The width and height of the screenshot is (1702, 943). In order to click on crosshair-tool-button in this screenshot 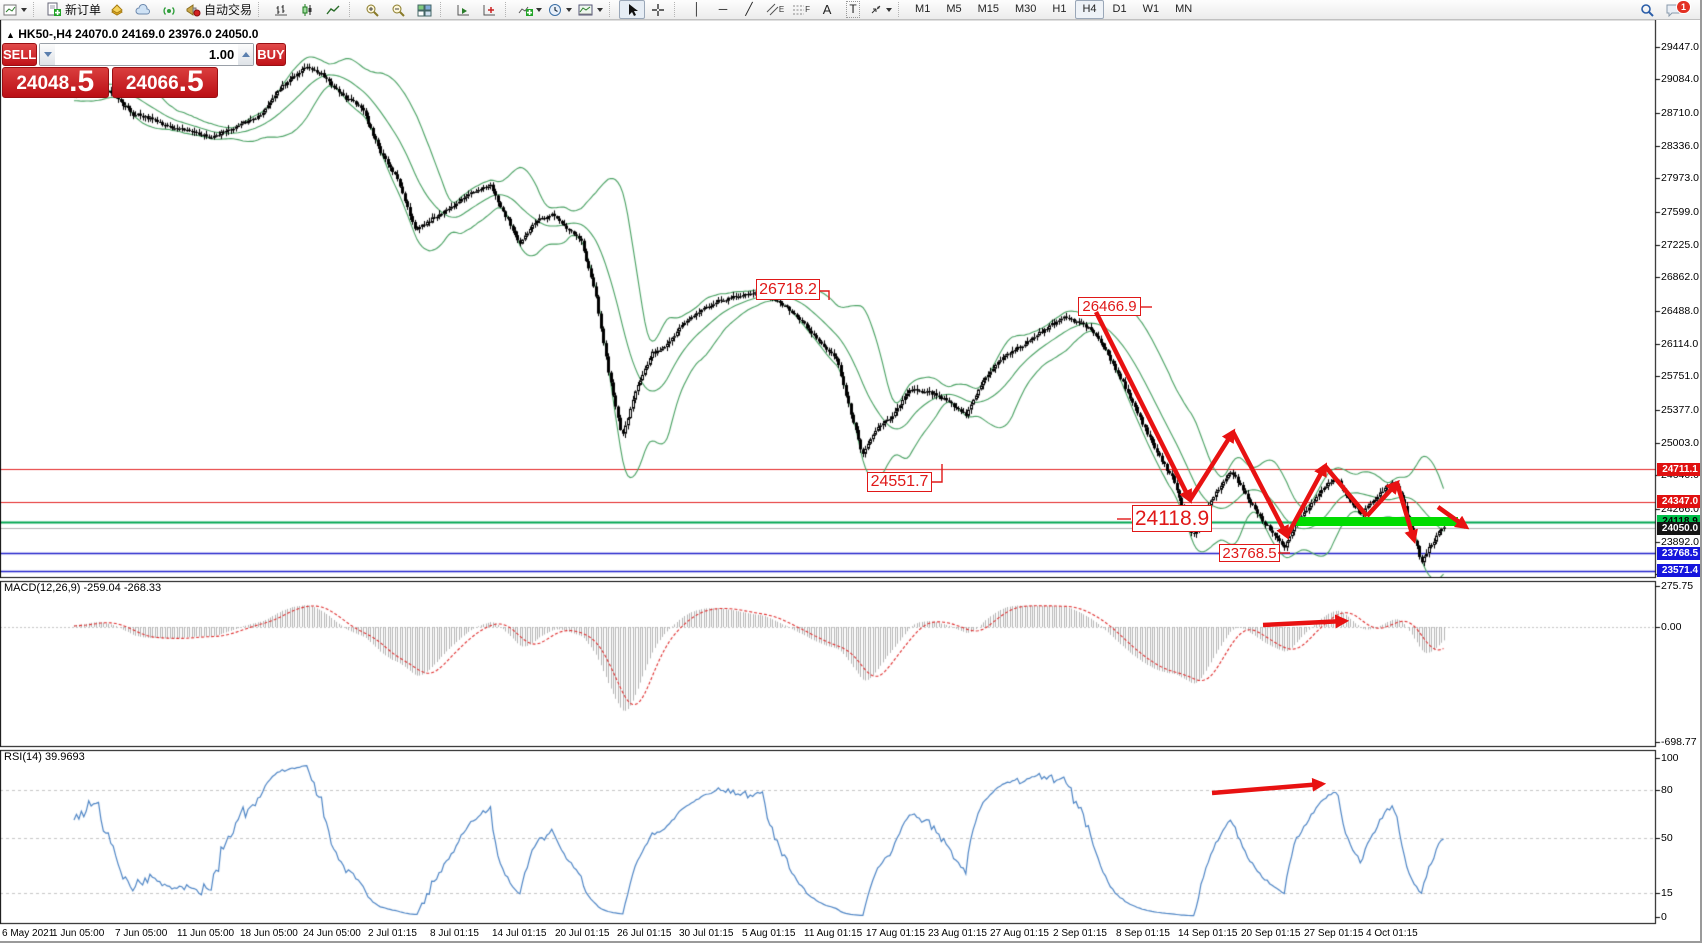, I will do `click(658, 9)`.